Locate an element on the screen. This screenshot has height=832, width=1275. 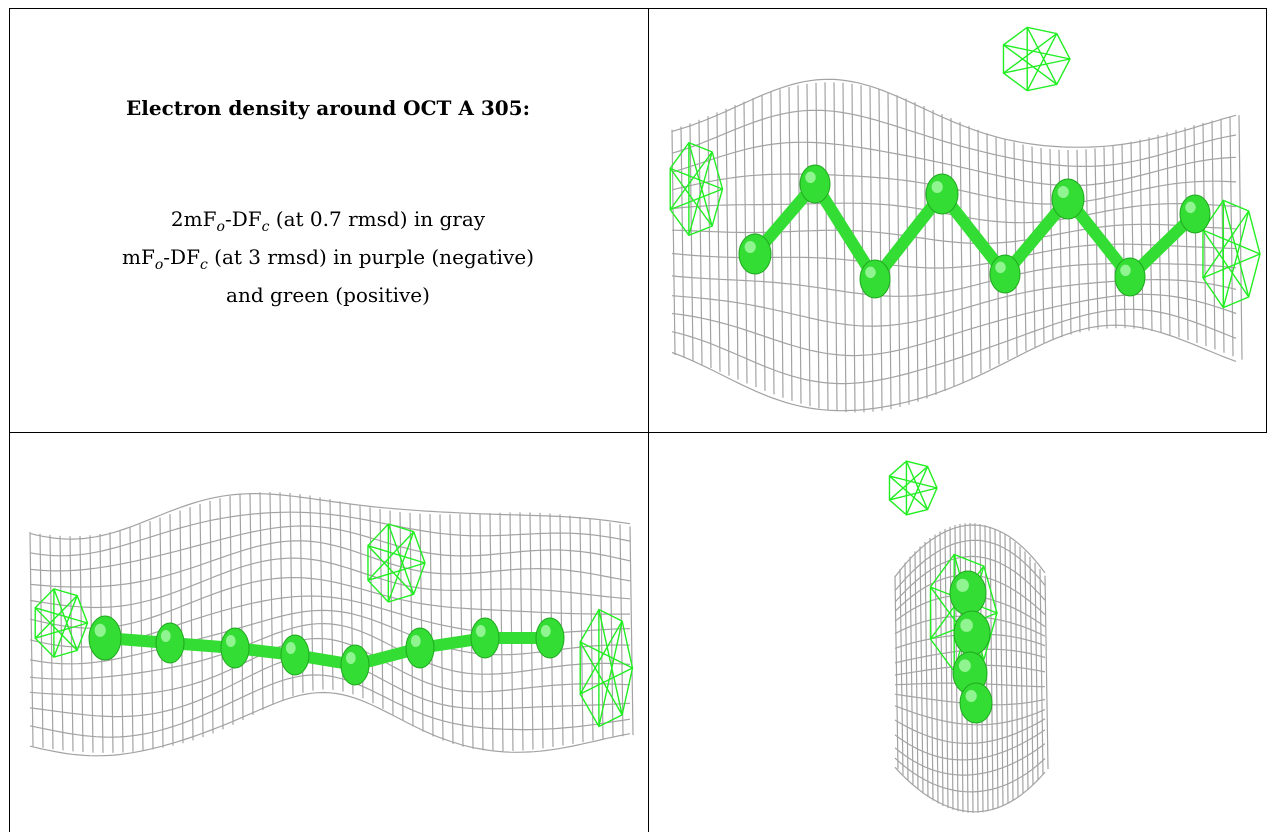
border-middle is located at coordinates (648, 420).